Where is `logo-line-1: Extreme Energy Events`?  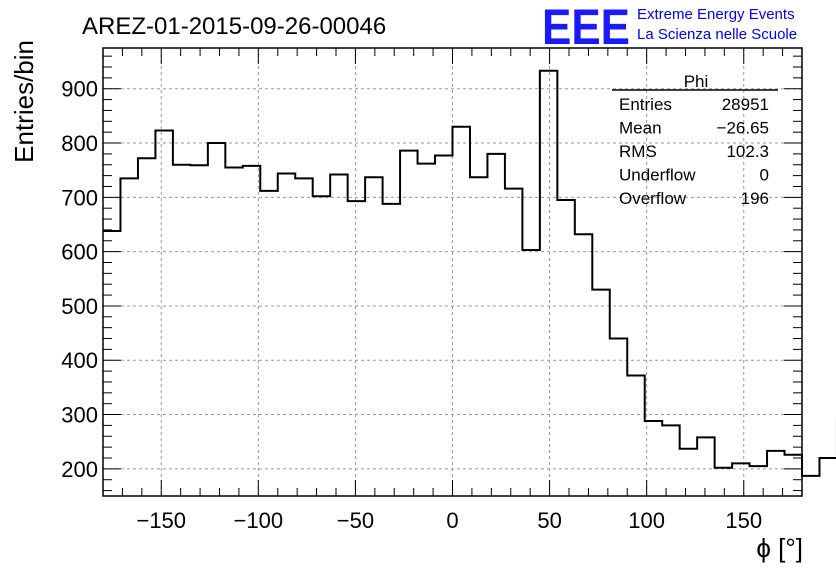 logo-line-1: Extreme Energy Events is located at coordinates (716, 14).